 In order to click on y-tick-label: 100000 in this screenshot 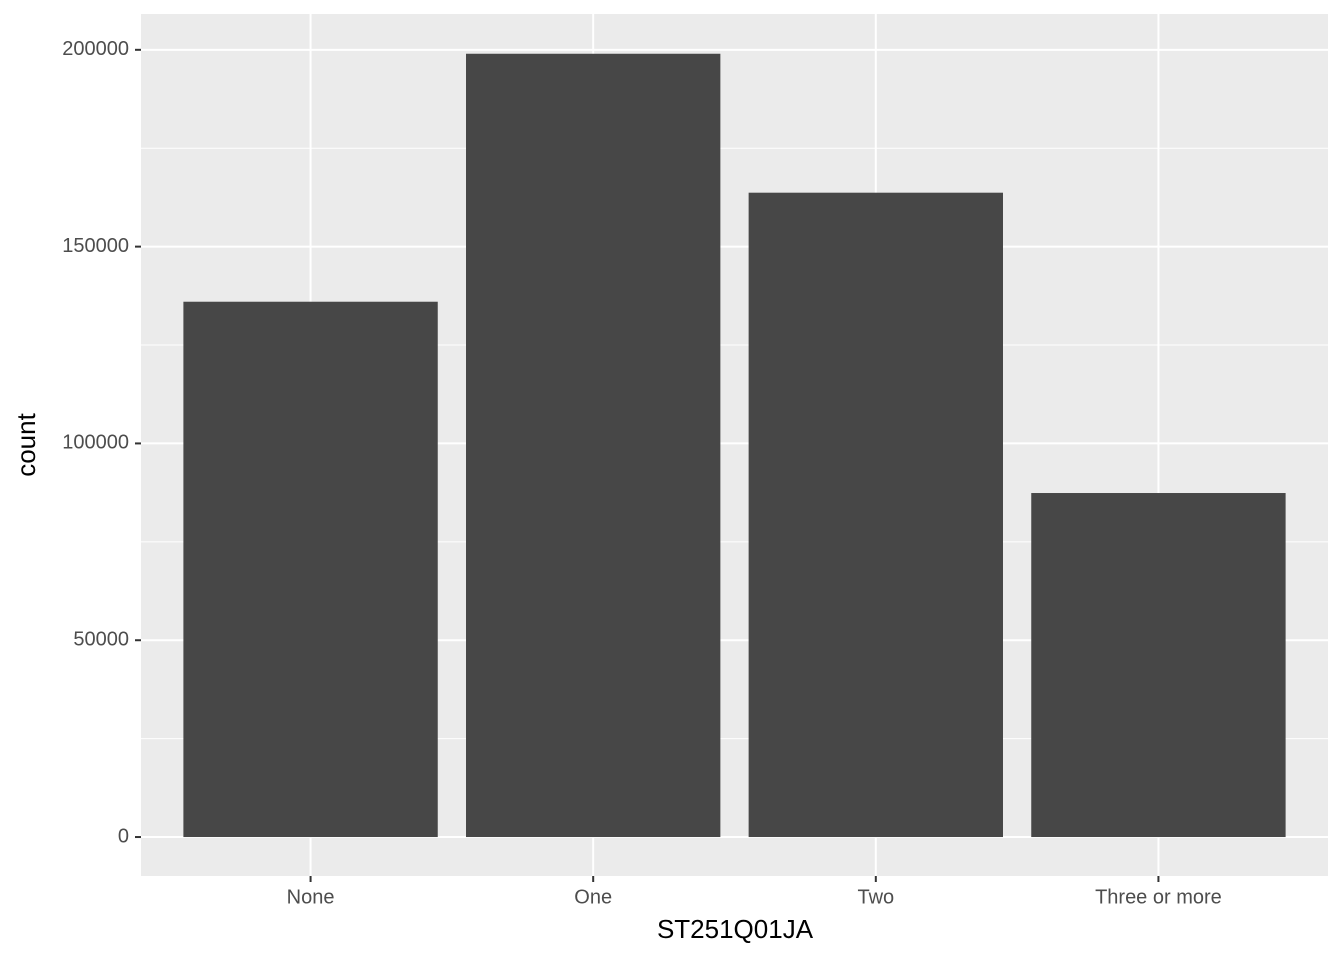, I will do `click(95, 443)`.